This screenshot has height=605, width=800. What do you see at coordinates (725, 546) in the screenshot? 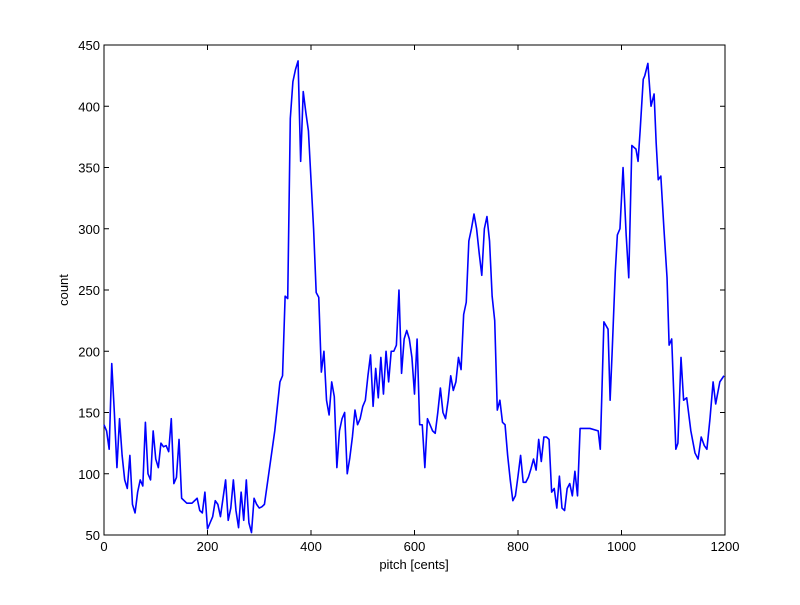
I see `x-tick-label: 1200` at bounding box center [725, 546].